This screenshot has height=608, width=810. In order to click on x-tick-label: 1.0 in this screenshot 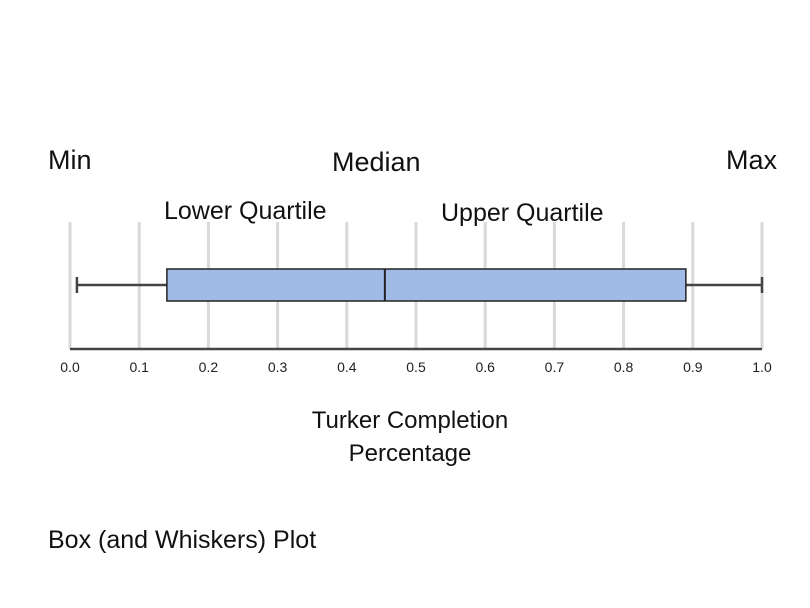, I will do `click(762, 367)`.